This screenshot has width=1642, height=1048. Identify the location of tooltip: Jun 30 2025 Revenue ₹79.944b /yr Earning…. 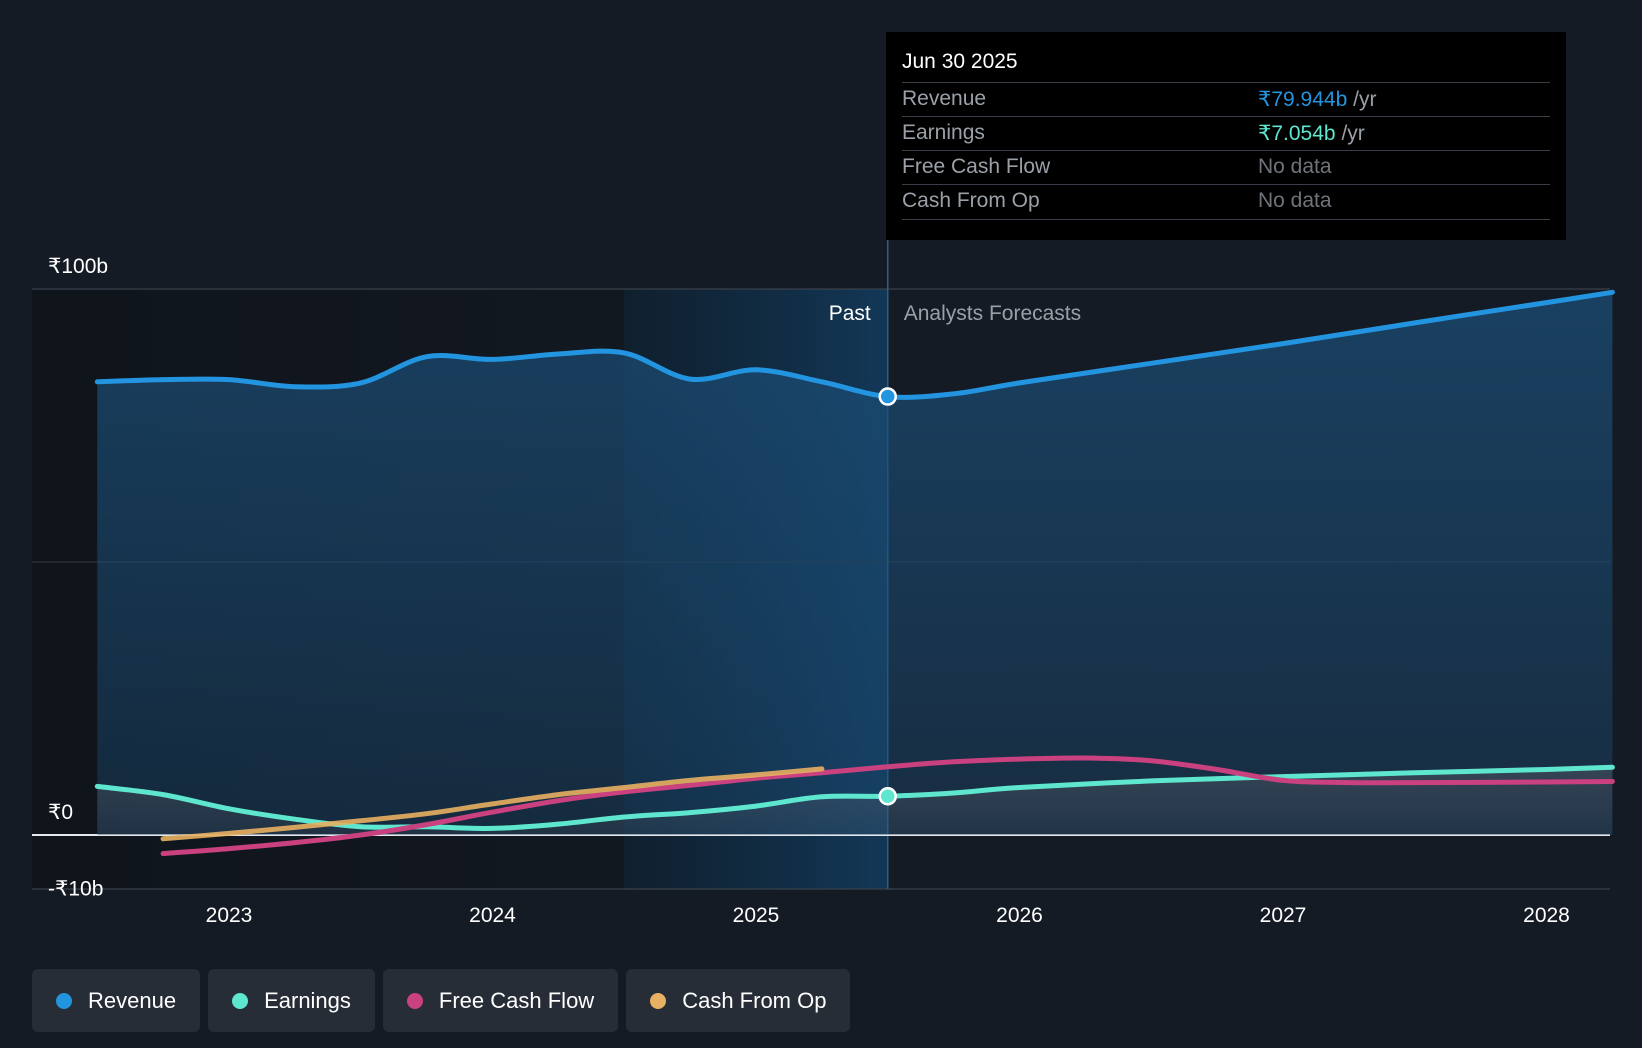
(1226, 136).